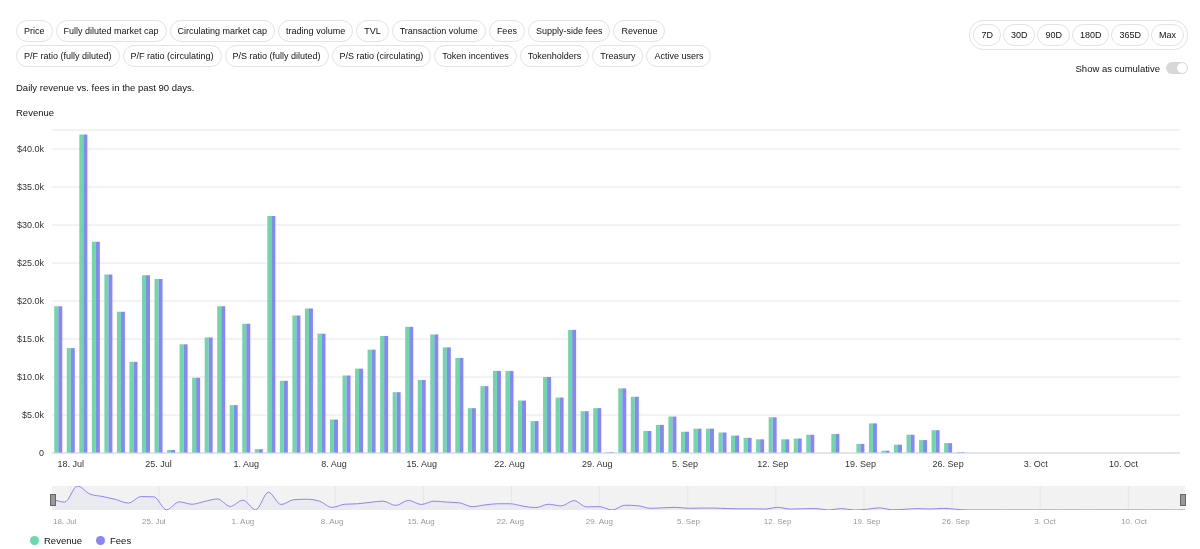 This screenshot has height=549, width=1200. What do you see at coordinates (639, 31) in the screenshot?
I see `text: Revenue` at bounding box center [639, 31].